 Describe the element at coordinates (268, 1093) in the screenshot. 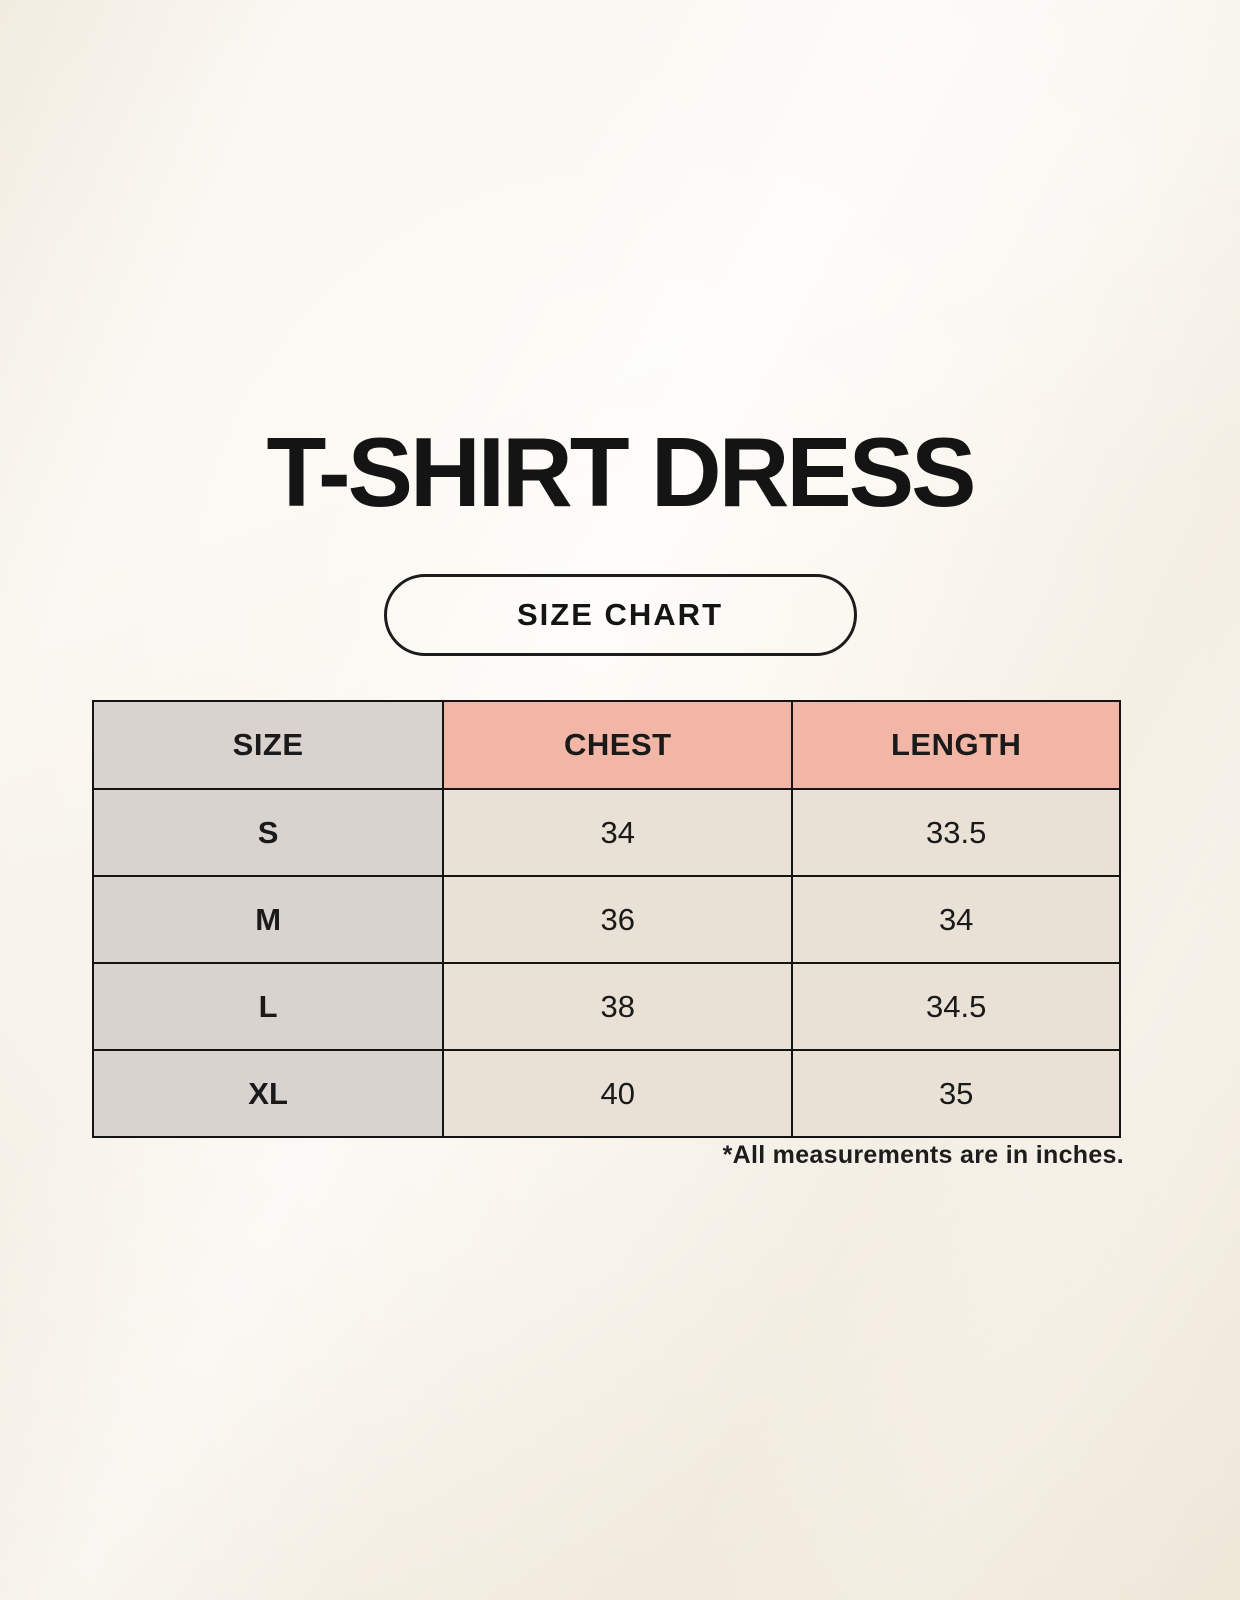

I see `size-cell: XL` at that location.